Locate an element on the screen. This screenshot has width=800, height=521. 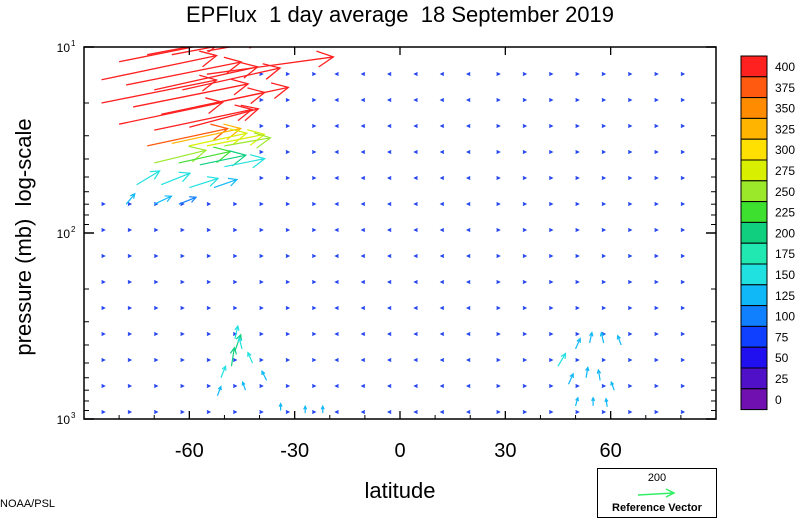
x-tick-label: -30 is located at coordinates (294, 451).